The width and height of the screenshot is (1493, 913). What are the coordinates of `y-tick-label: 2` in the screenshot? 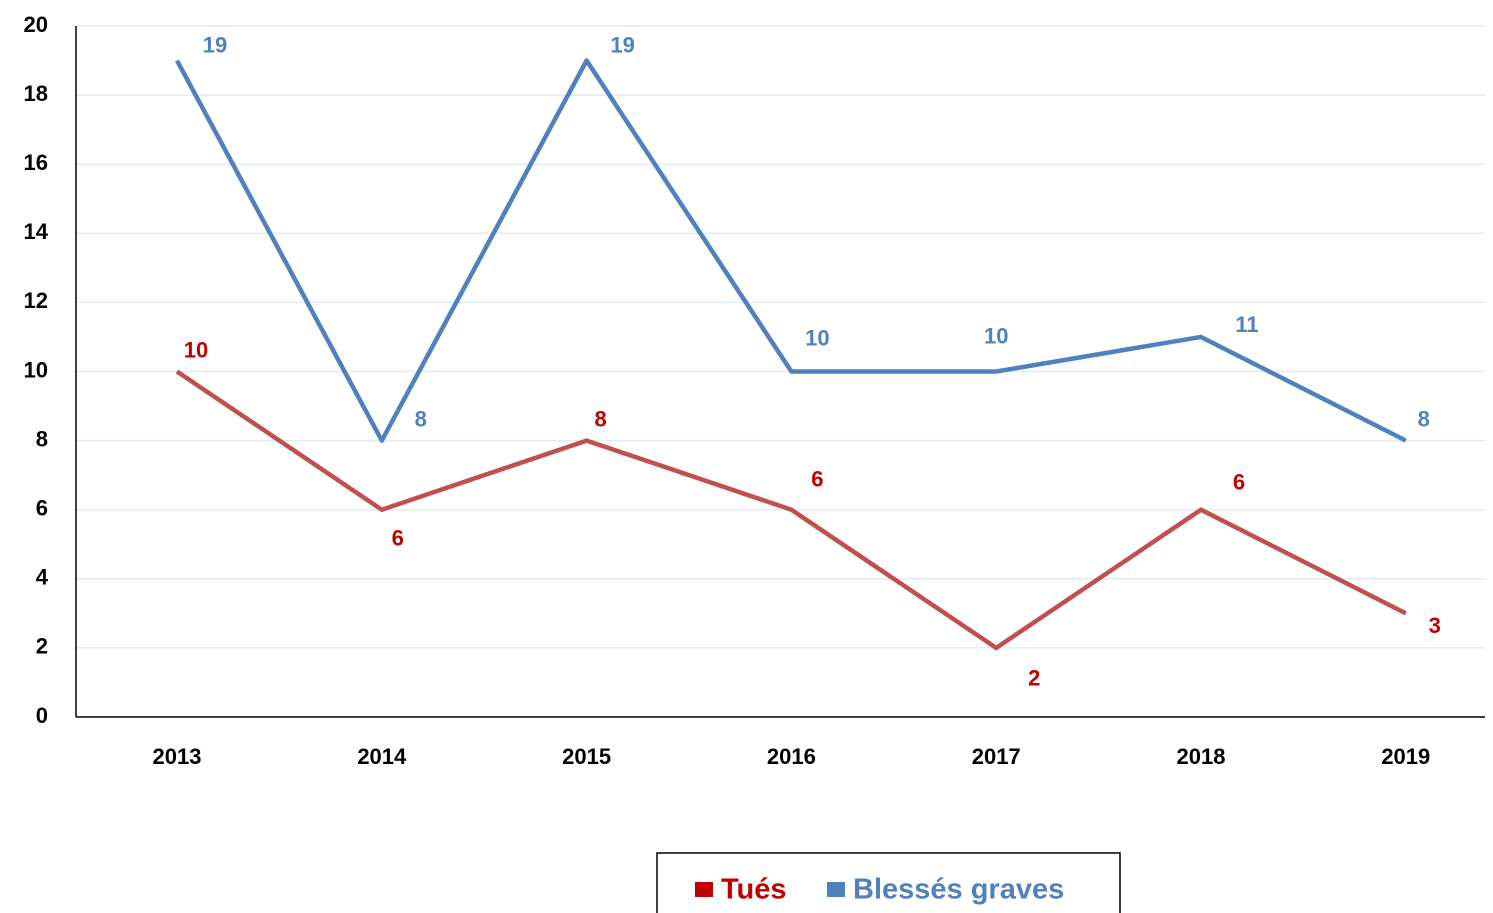 It's located at (42, 646).